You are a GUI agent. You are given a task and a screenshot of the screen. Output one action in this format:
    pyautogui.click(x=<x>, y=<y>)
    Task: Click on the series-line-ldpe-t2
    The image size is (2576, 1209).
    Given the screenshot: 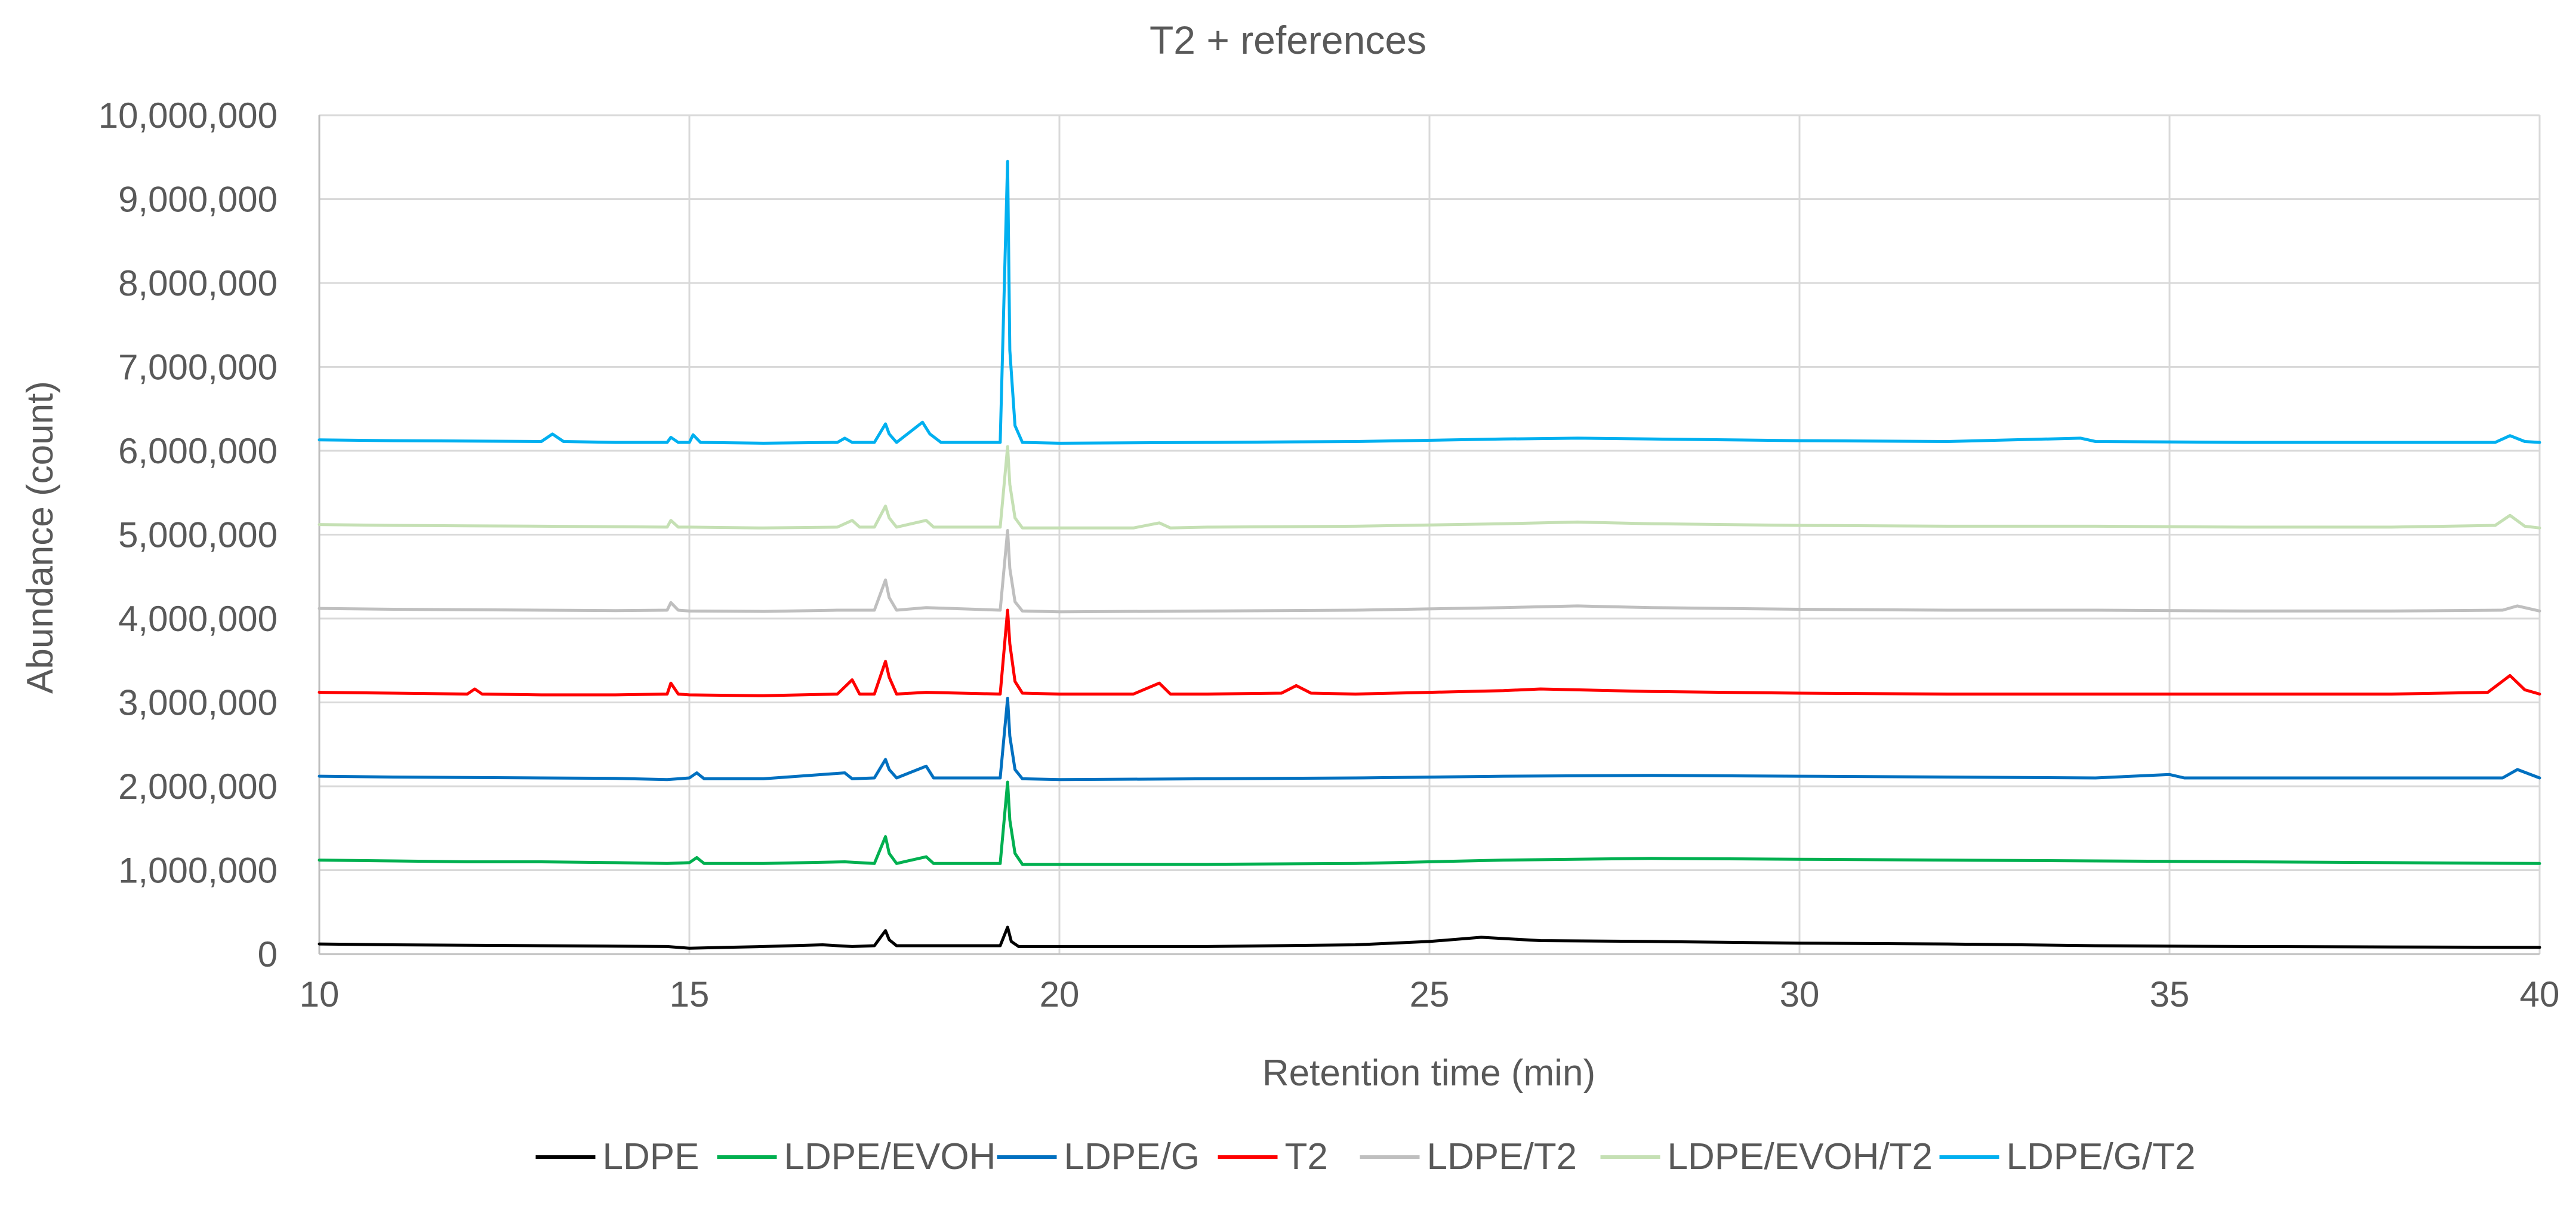 What is the action you would take?
    pyautogui.click(x=1429, y=571)
    